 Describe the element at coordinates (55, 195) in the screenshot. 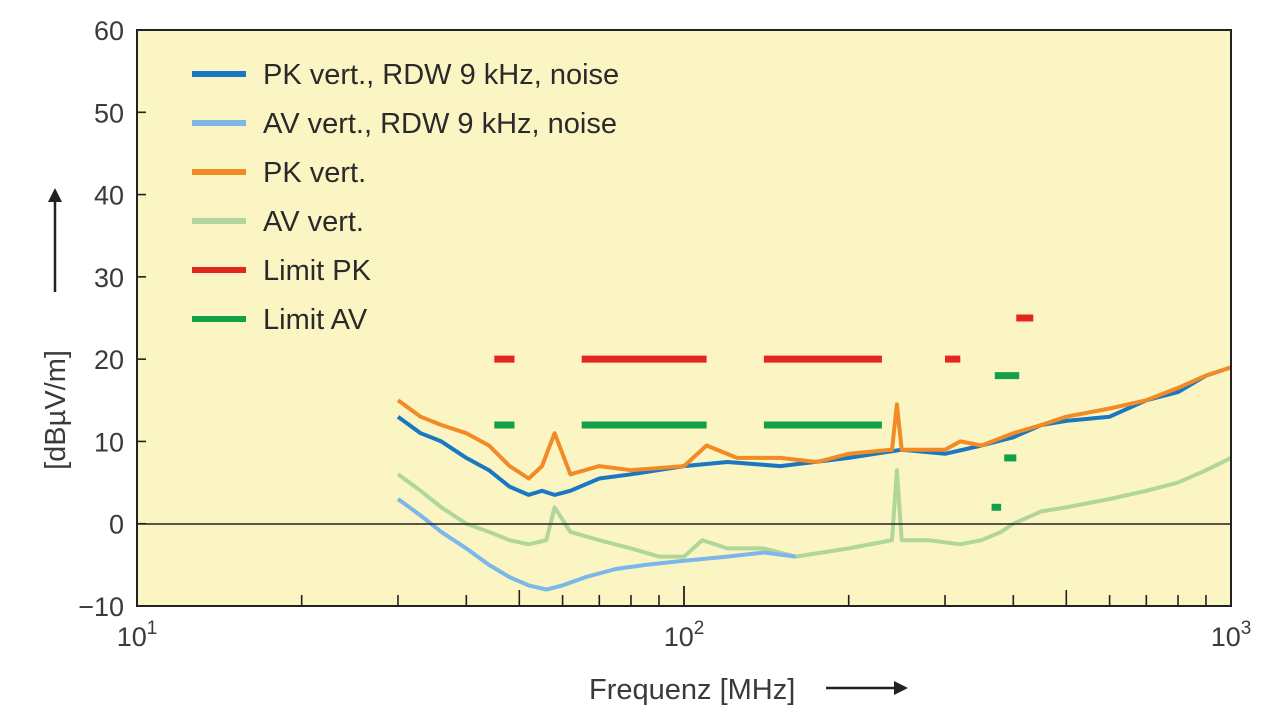

I see `y-axis-arrow-head` at that location.